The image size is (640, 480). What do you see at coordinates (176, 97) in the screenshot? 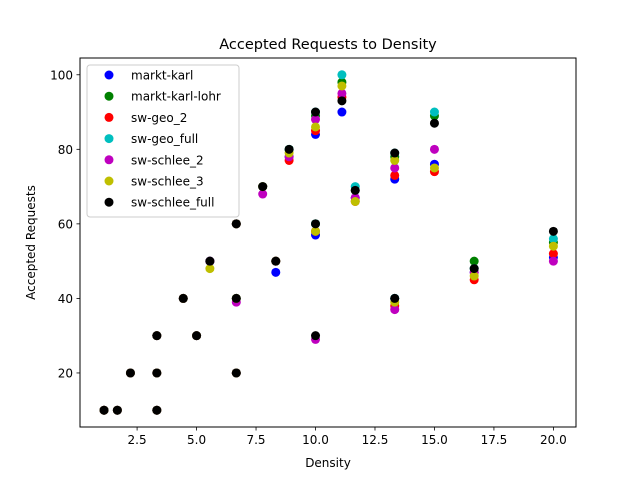
I see `legend-label: markt-karl-lohr` at bounding box center [176, 97].